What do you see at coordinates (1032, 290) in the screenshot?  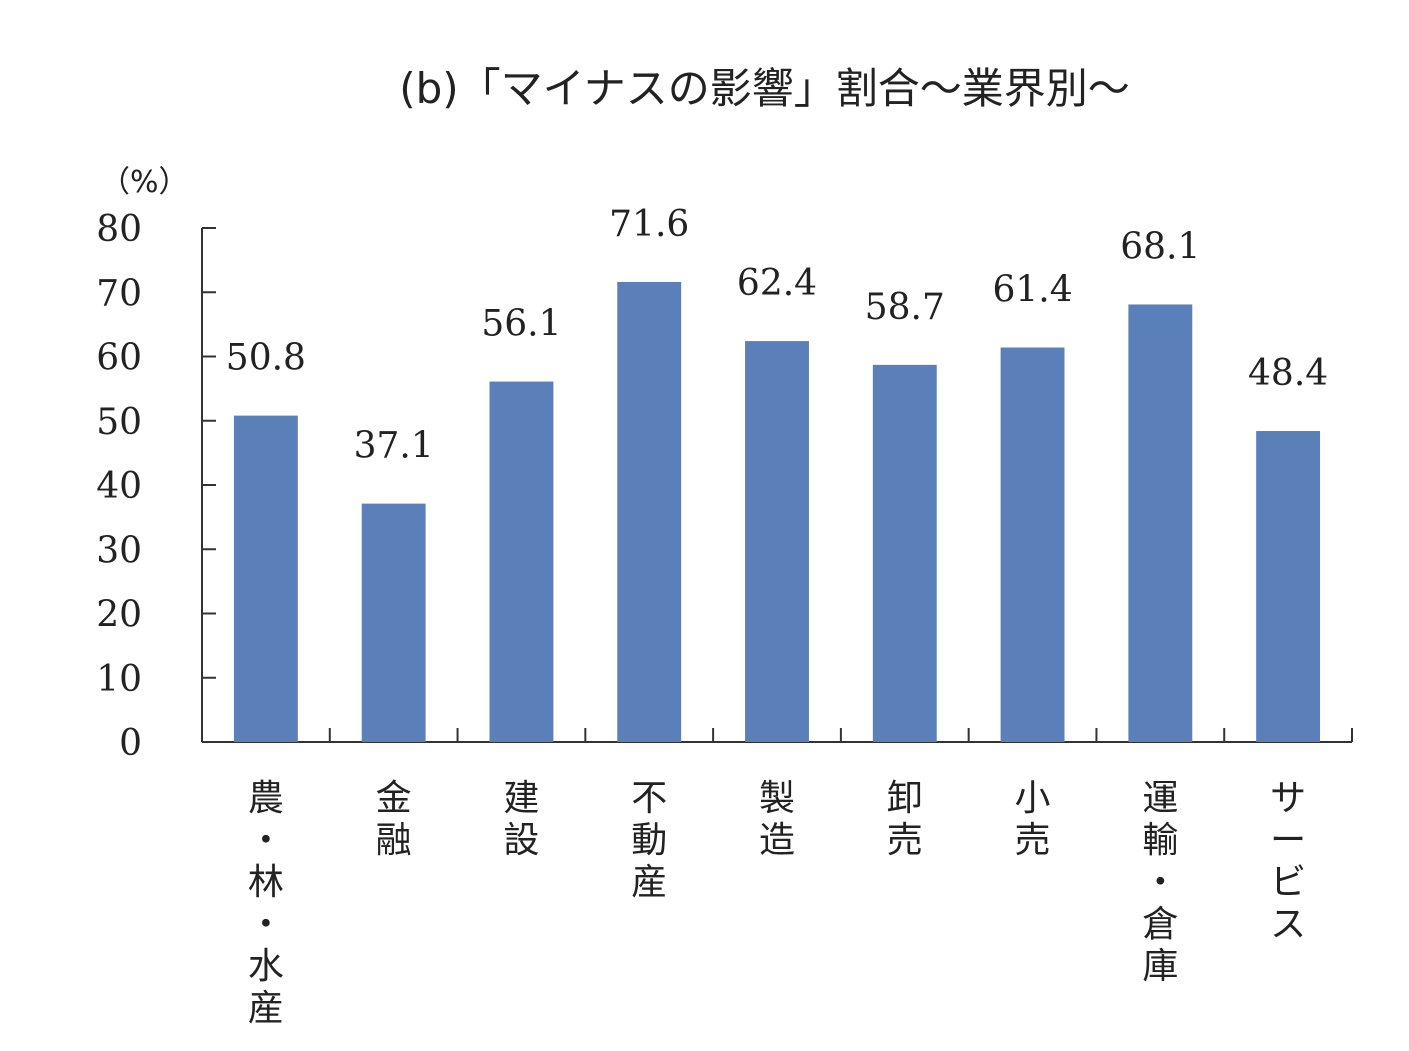 I see `data-label: 61.4` at bounding box center [1032, 290].